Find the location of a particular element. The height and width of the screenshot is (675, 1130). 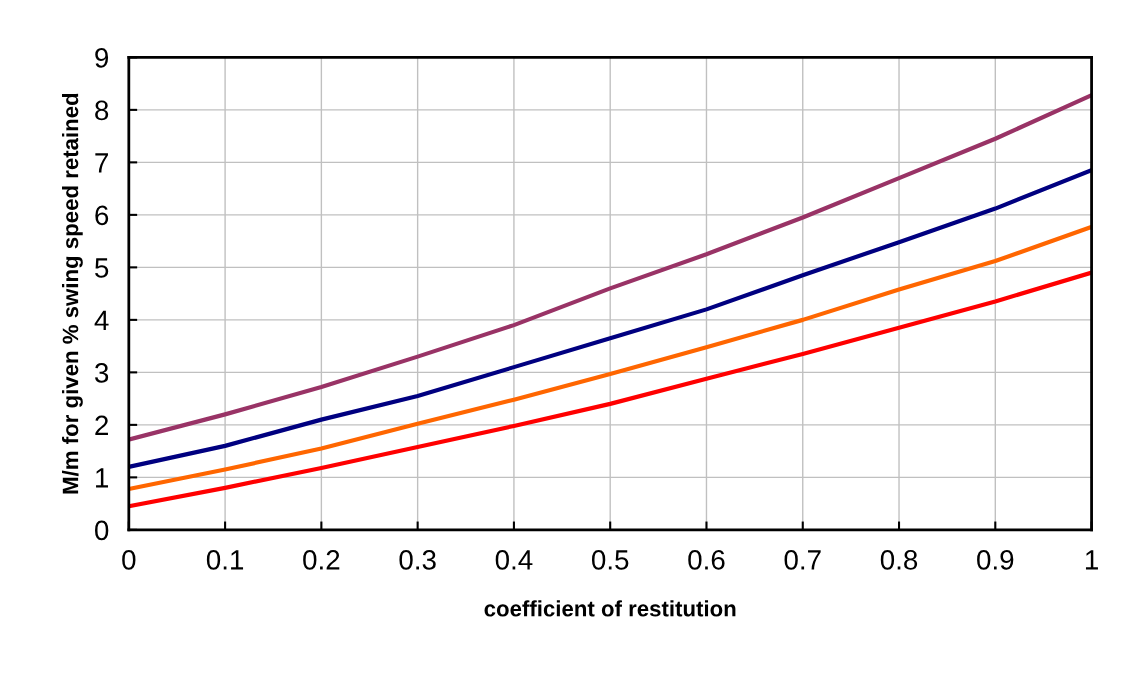

y-tick-label: 2 is located at coordinates (101, 425).